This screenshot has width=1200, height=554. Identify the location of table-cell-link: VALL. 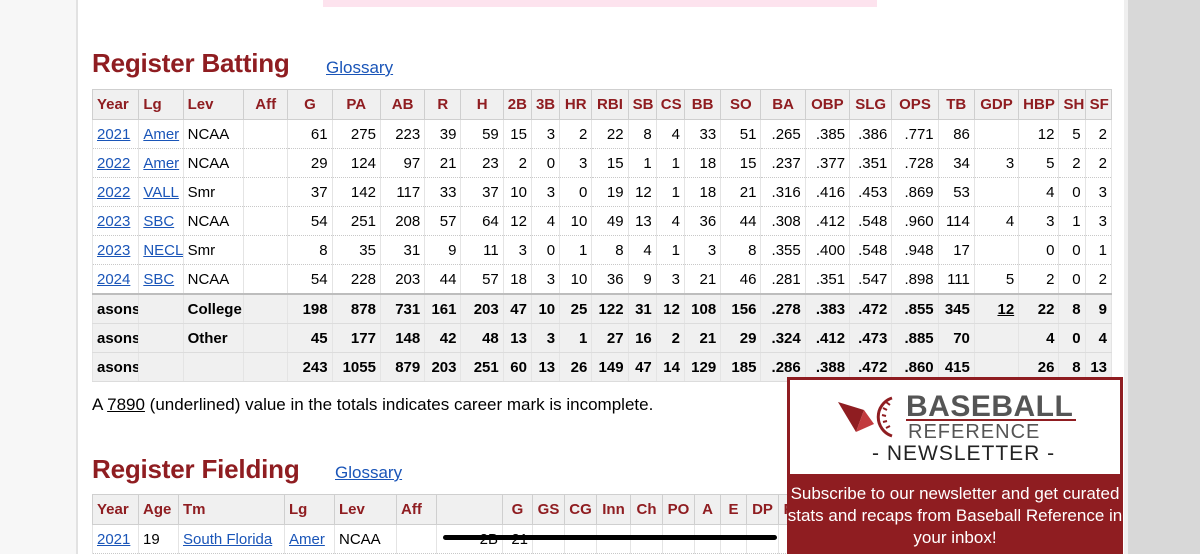
(161, 192).